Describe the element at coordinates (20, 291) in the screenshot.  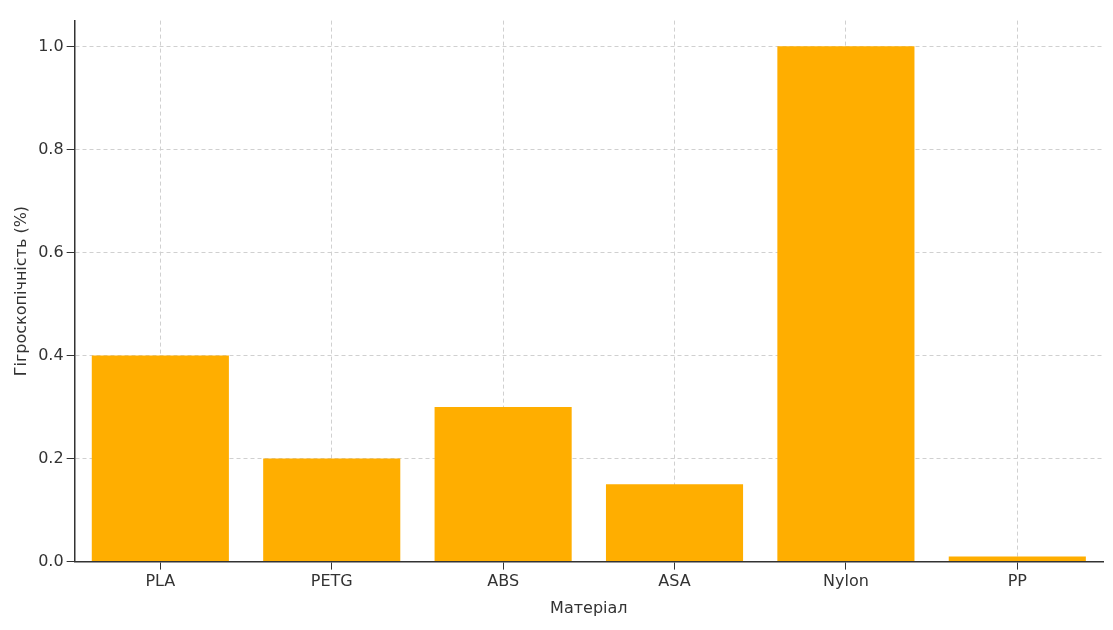
I see `y-axis-title: Гігроскопічність (%)` at that location.